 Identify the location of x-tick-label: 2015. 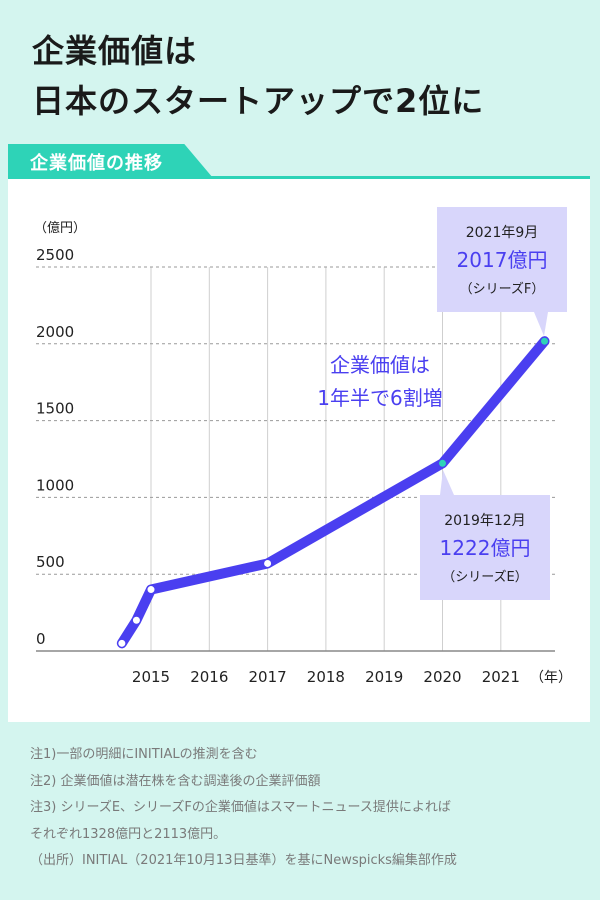
(151, 677).